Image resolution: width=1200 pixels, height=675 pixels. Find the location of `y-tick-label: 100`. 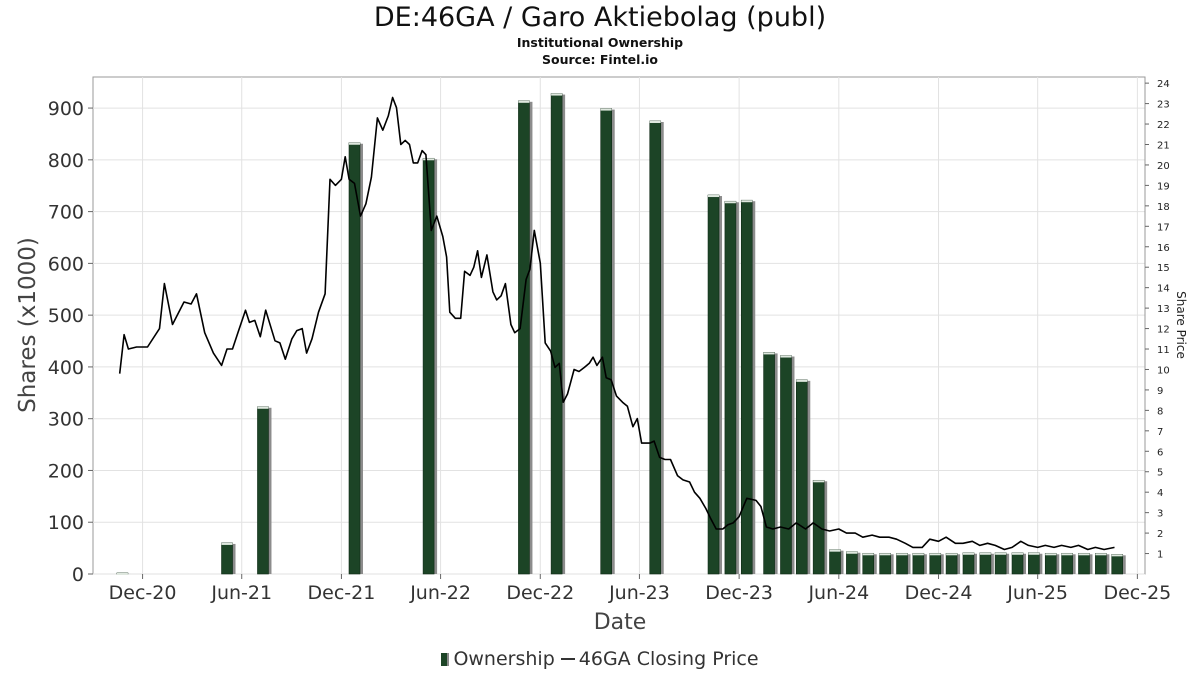

y-tick-label: 100 is located at coordinates (66, 523).